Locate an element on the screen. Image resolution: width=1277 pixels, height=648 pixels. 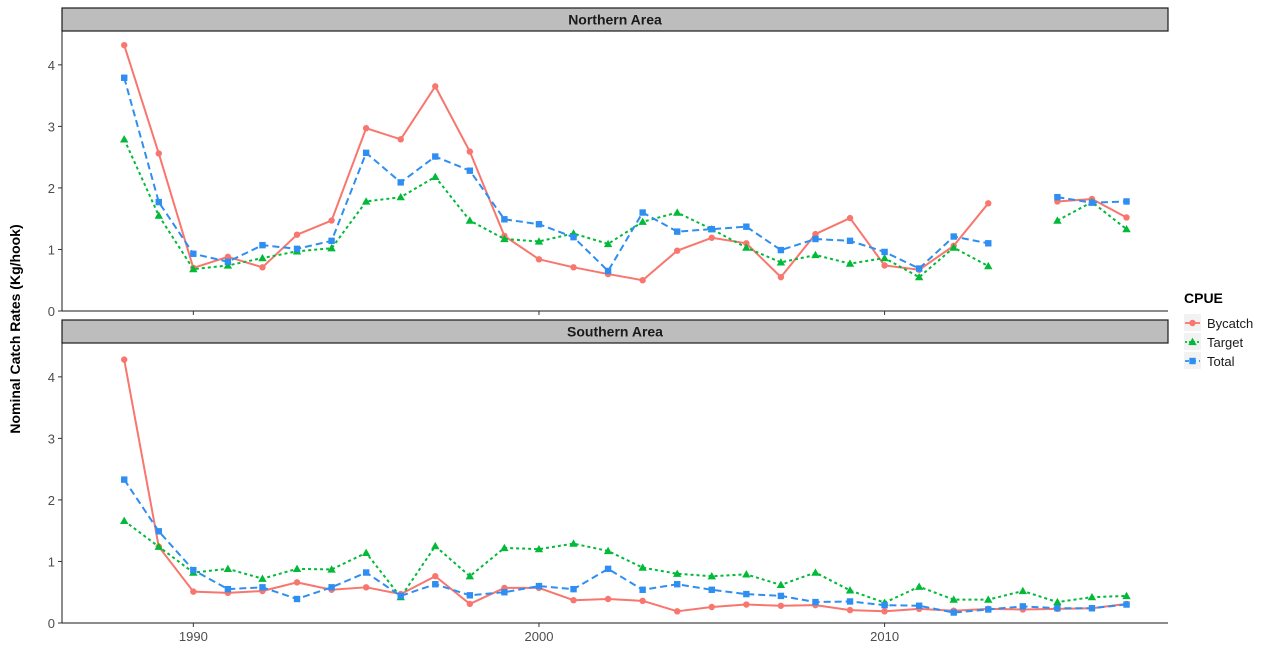
legend-entry-target: Target is located at coordinates (1214, 341).